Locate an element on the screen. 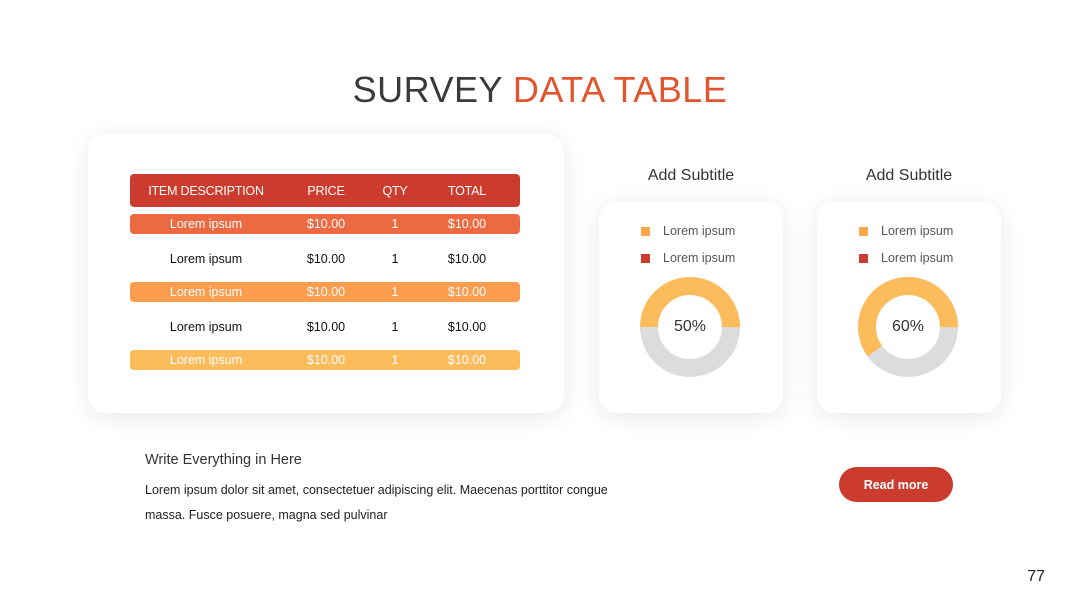 The width and height of the screenshot is (1080, 608). donut-value-label: 60% is located at coordinates (908, 326).